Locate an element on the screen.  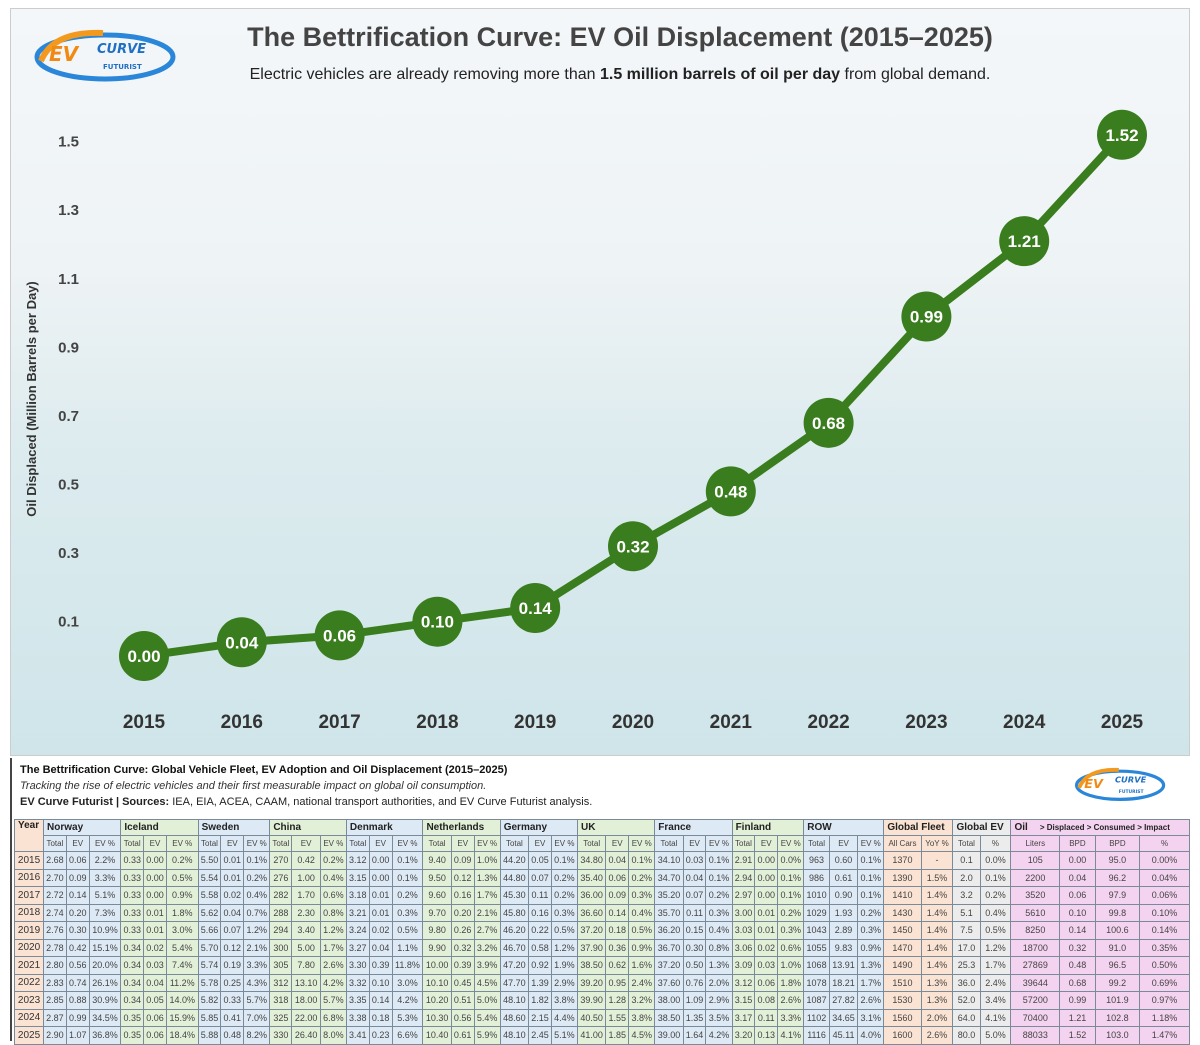
table-cell: 0.34 is located at coordinates (132, 947).